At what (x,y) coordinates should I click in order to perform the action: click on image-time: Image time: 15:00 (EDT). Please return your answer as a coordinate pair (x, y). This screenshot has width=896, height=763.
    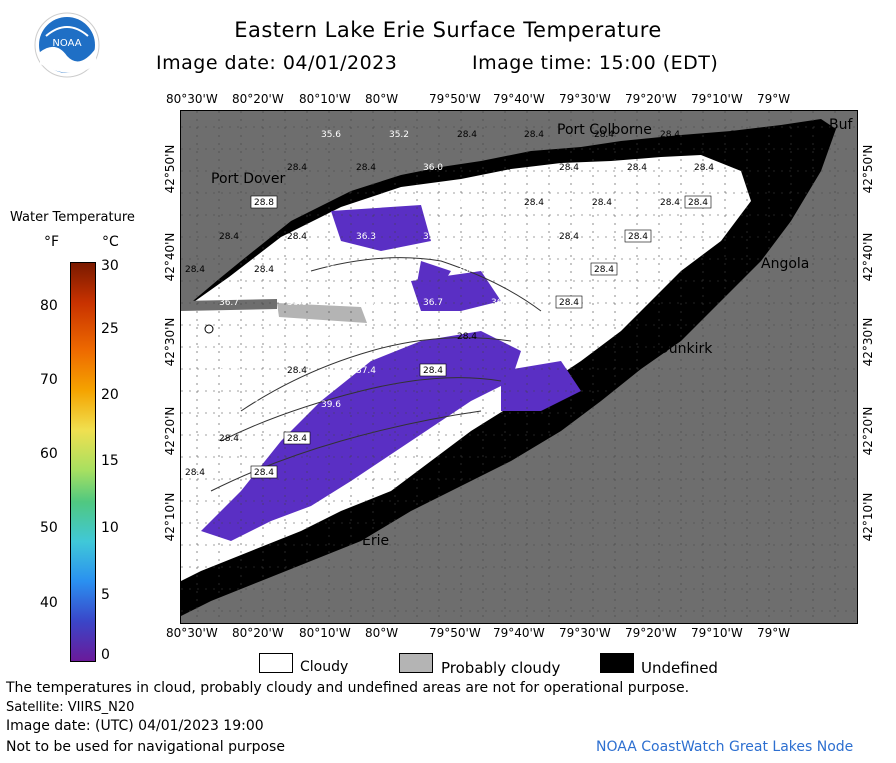
    Looking at the image, I should click on (595, 63).